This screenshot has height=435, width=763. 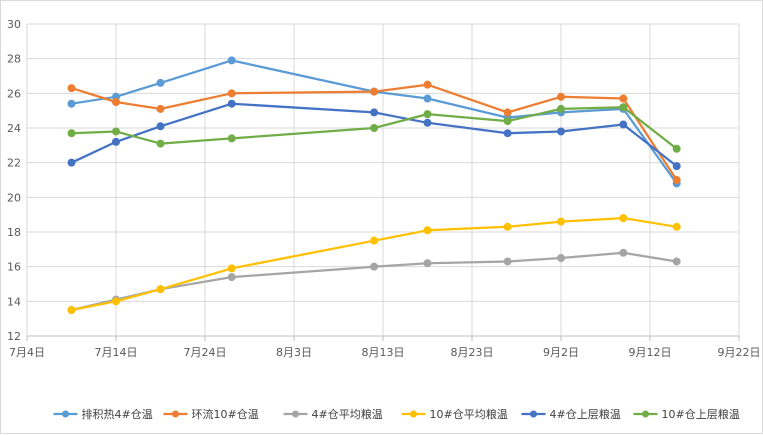 I want to click on legend-item: 排积热4#仓温, so click(x=103, y=414).